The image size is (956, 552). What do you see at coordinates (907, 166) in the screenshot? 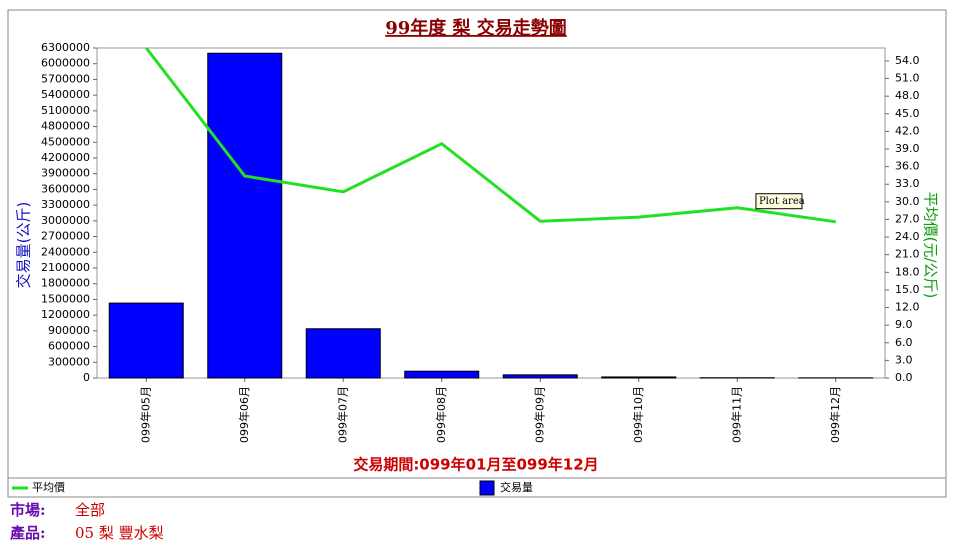
I see `y2-tick-label: 36.0` at bounding box center [907, 166].